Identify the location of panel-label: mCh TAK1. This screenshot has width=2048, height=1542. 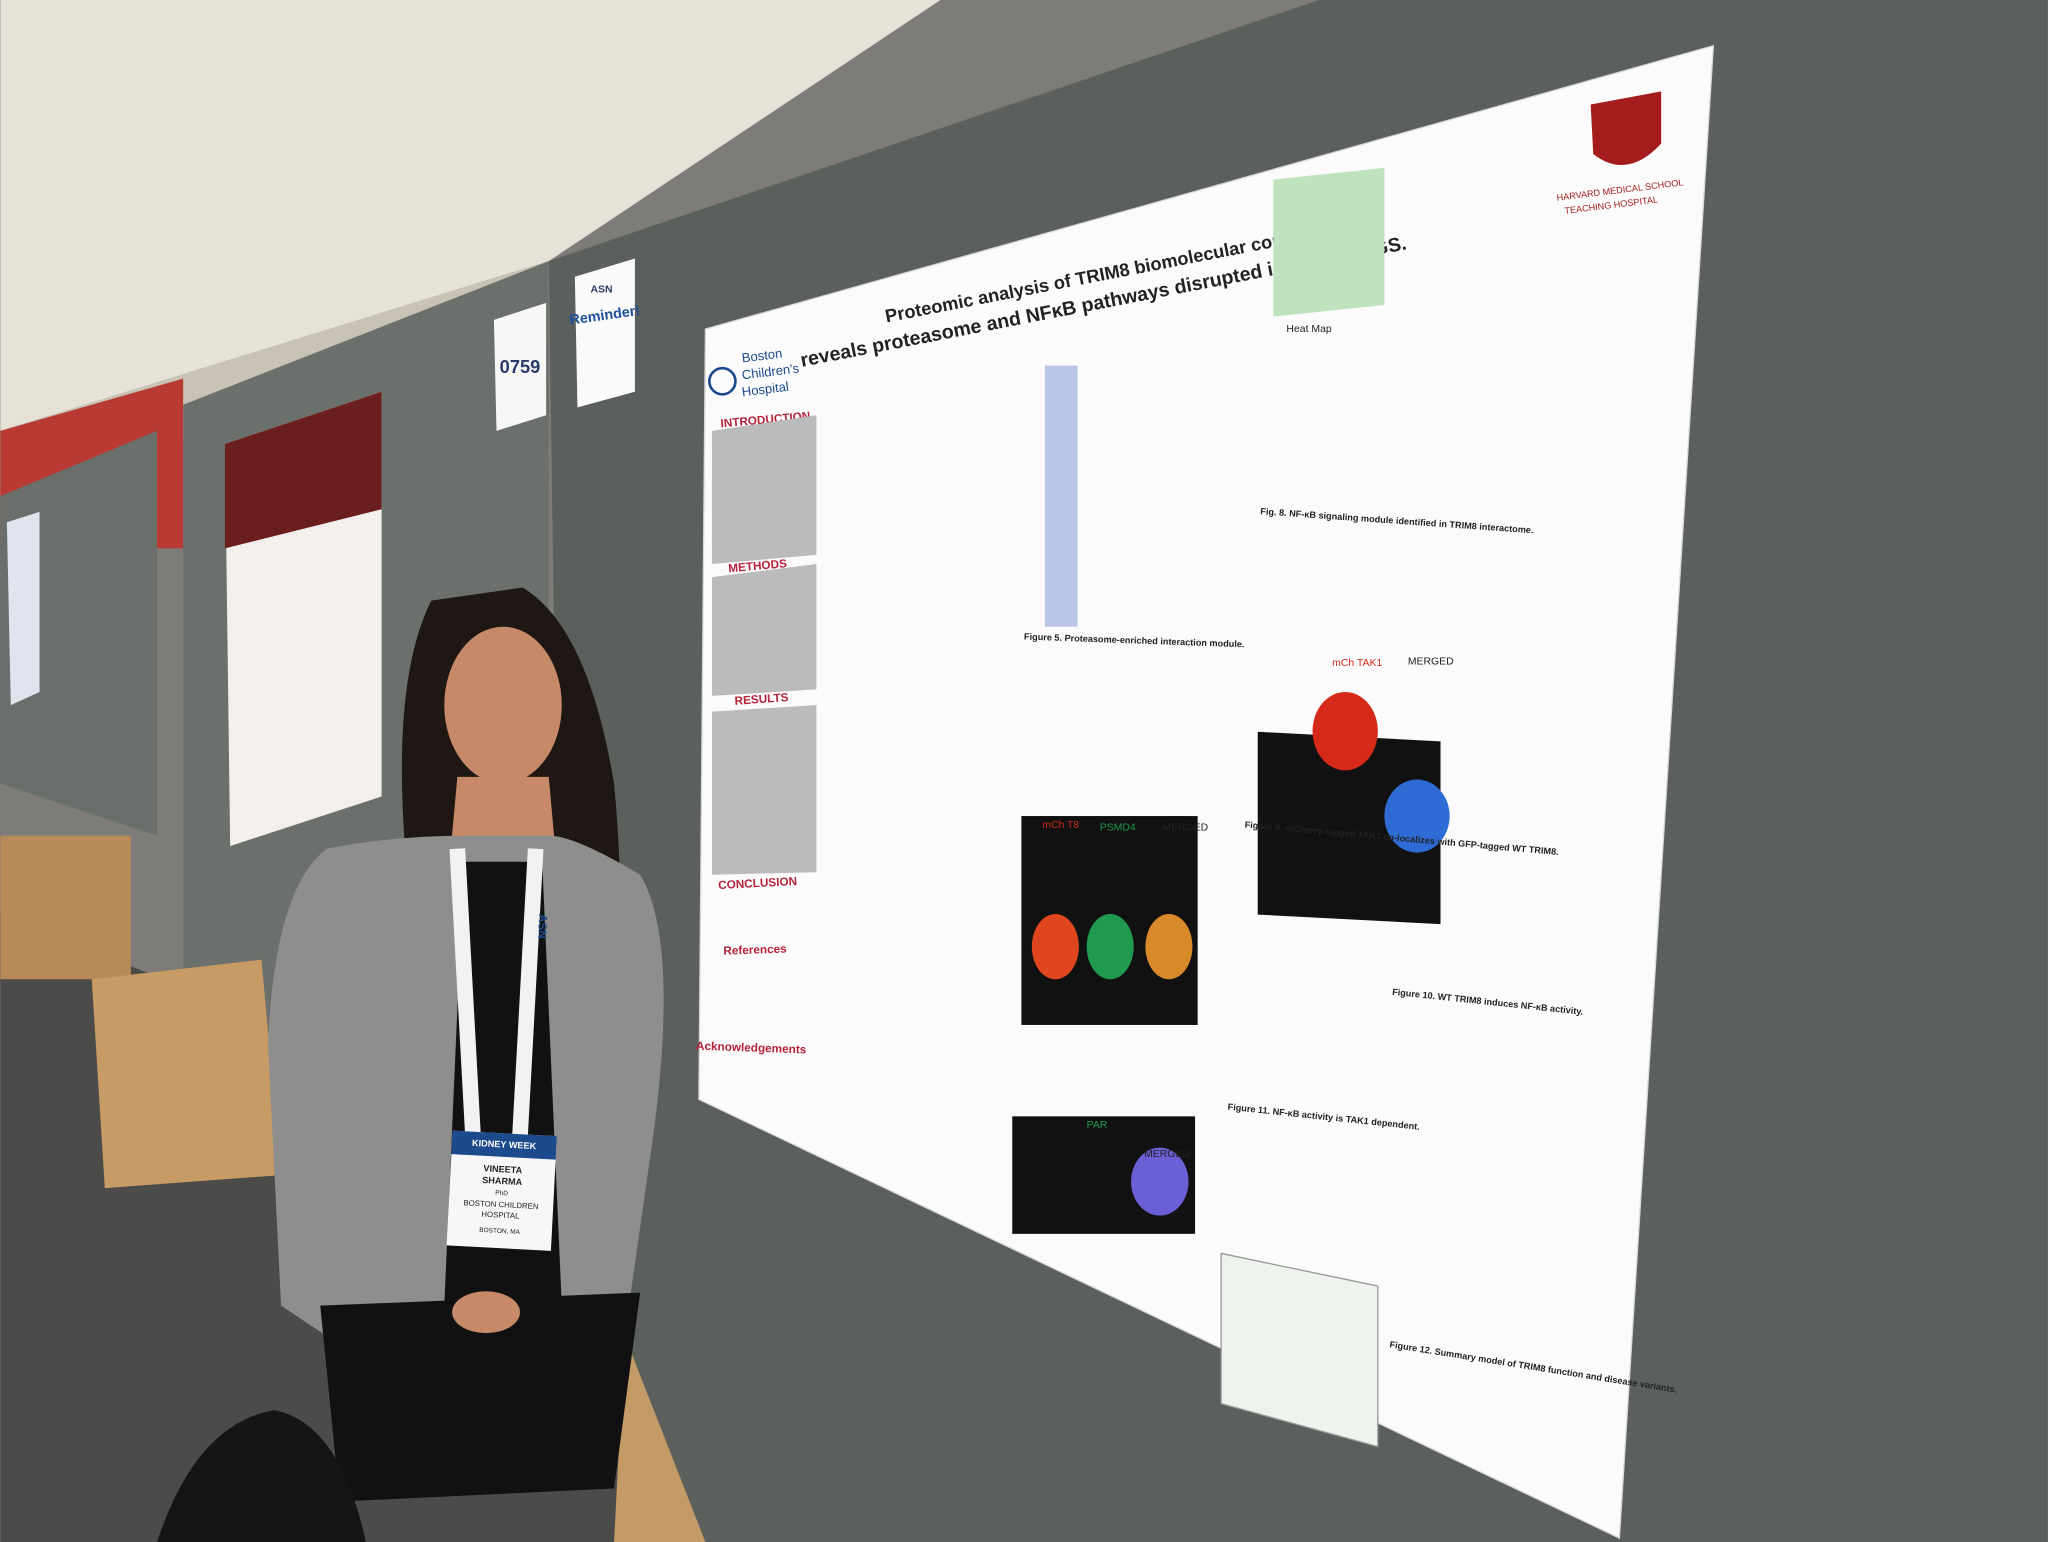
(1357, 663).